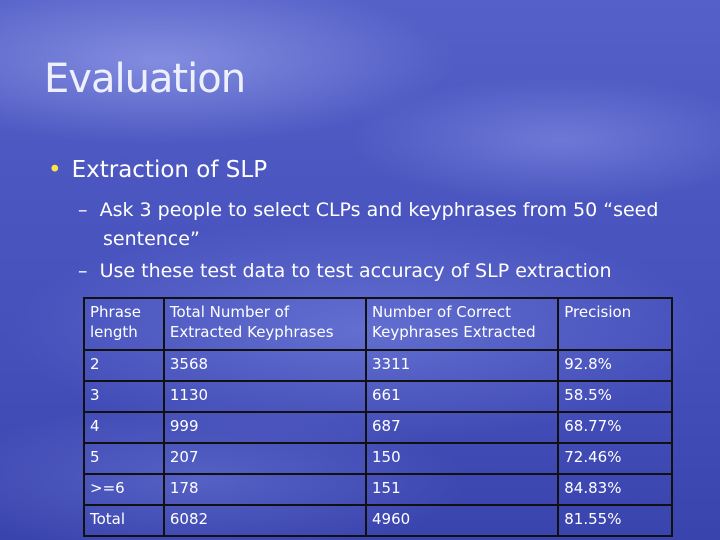  Describe the element at coordinates (615, 365) in the screenshot. I see `table-cell: 92.8%` at that location.